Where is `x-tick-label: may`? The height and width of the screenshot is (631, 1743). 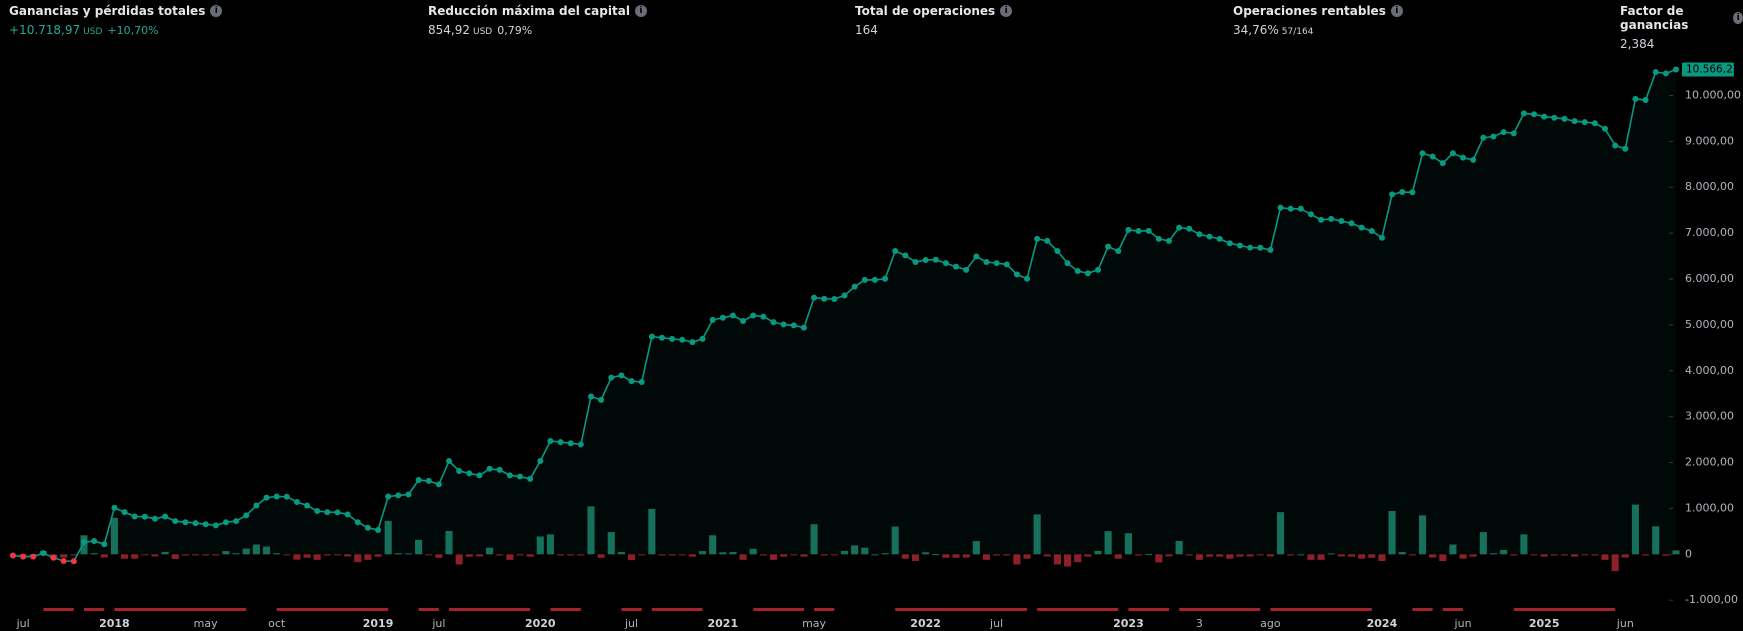
x-tick-label: may is located at coordinates (206, 623).